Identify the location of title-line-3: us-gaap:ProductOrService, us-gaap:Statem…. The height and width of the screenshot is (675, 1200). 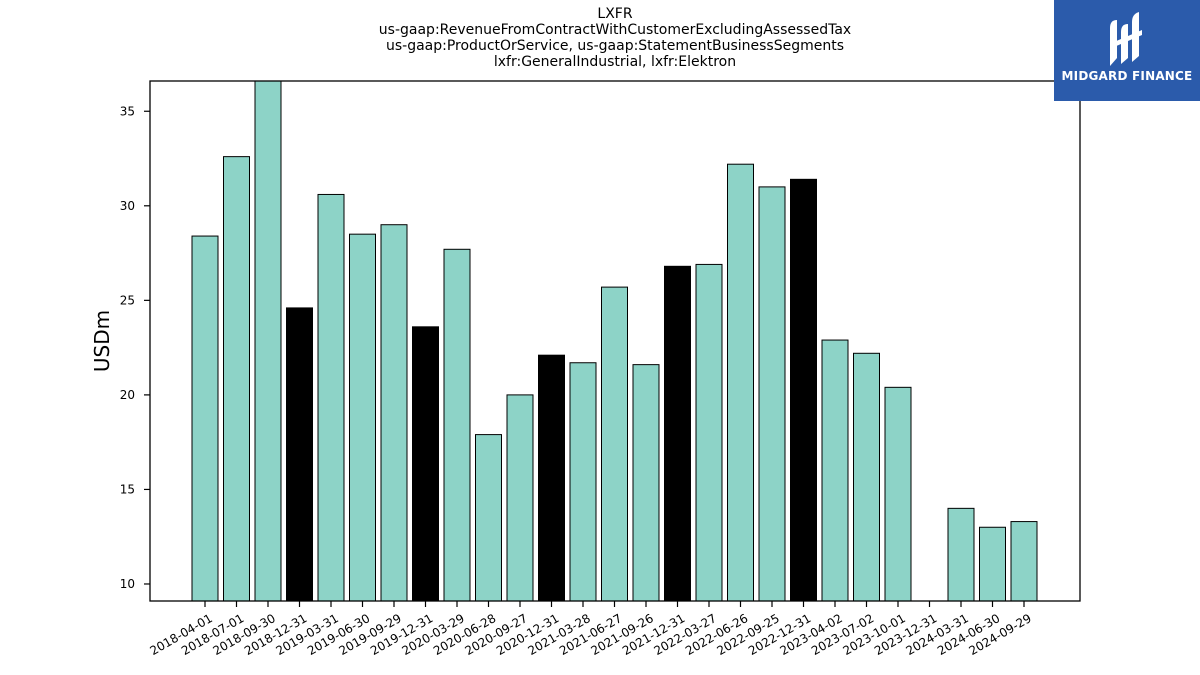
(614, 46).